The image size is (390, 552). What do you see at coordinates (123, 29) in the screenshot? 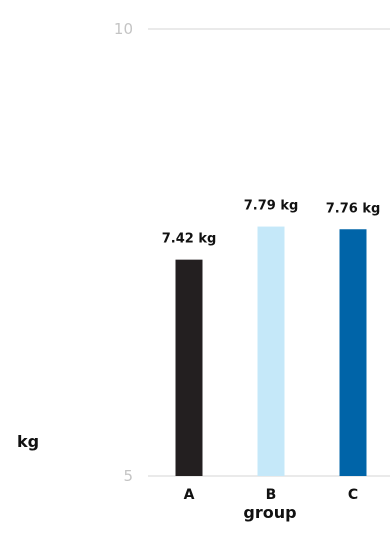
I see `y-tick-label: 10` at bounding box center [123, 29].